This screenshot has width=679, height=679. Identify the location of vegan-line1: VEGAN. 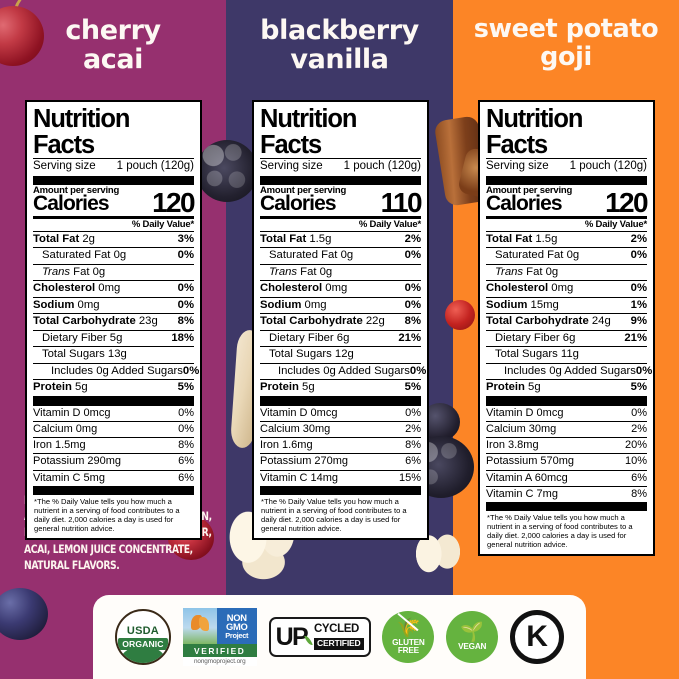
(472, 646).